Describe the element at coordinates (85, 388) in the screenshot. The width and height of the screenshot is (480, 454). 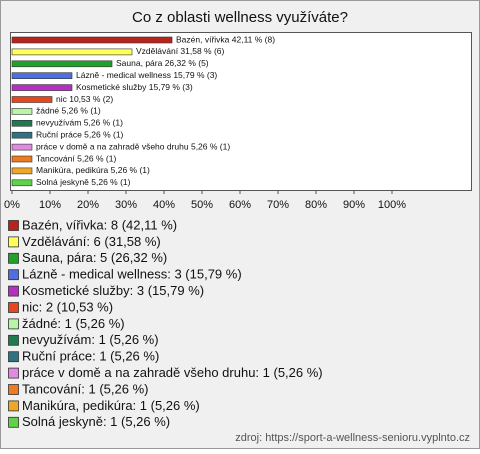
I see `legend-label: Tancování: 1 (5,26 %)` at that location.